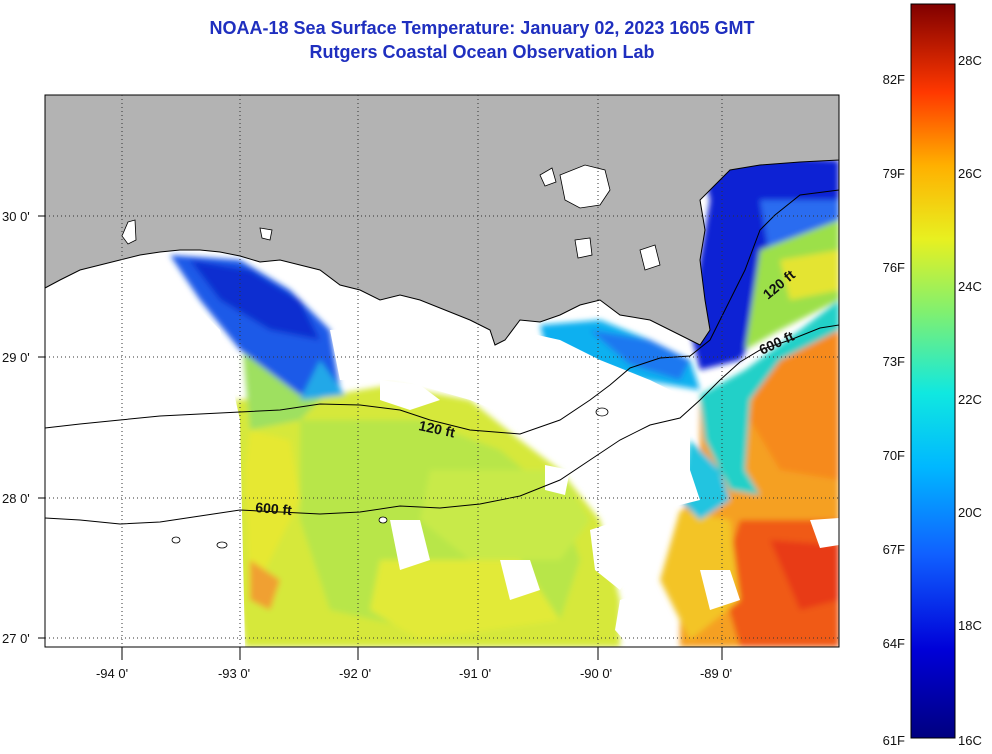  Describe the element at coordinates (894, 643) in the screenshot. I see `cb-f-64: 64F` at that location.